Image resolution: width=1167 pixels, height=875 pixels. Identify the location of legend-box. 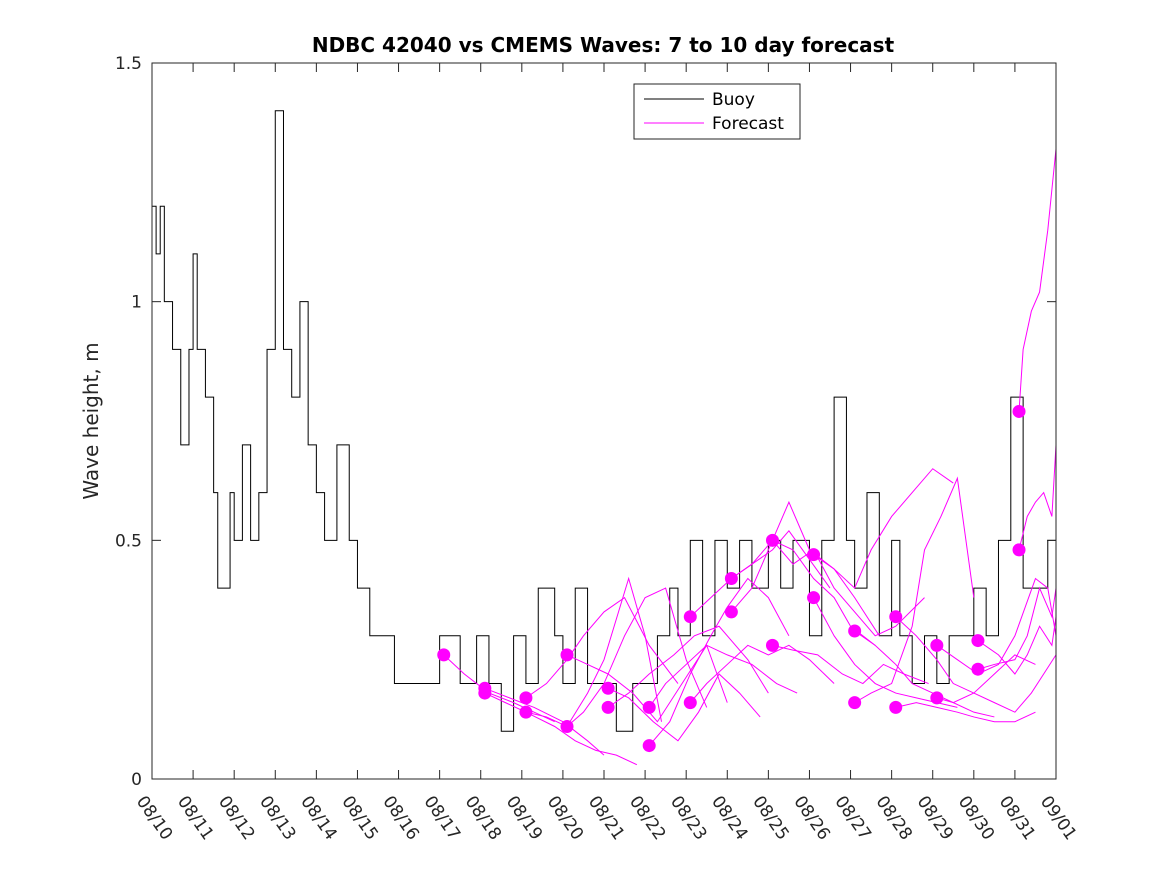
(717, 111).